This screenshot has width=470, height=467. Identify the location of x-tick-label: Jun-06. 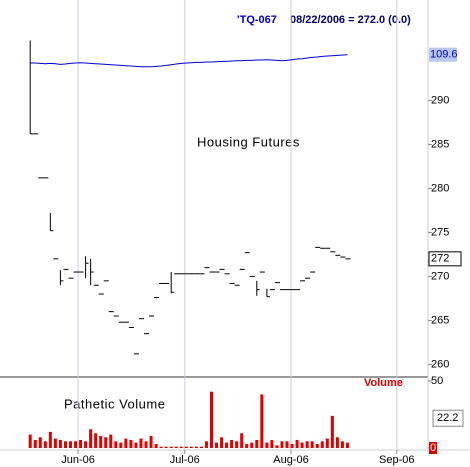
(78, 460).